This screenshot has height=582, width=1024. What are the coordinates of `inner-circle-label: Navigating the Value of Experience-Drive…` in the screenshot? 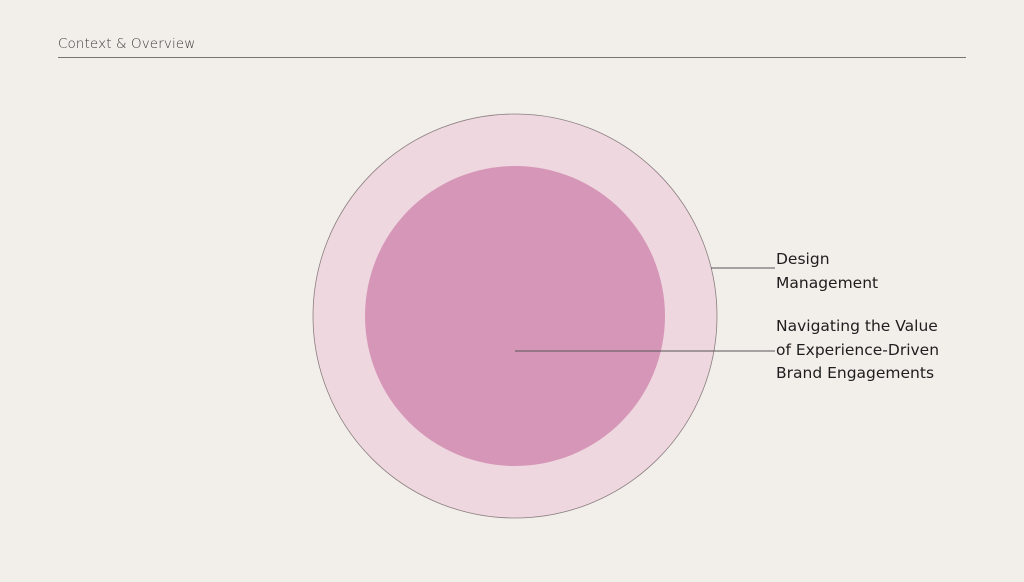 It's located at (857, 350).